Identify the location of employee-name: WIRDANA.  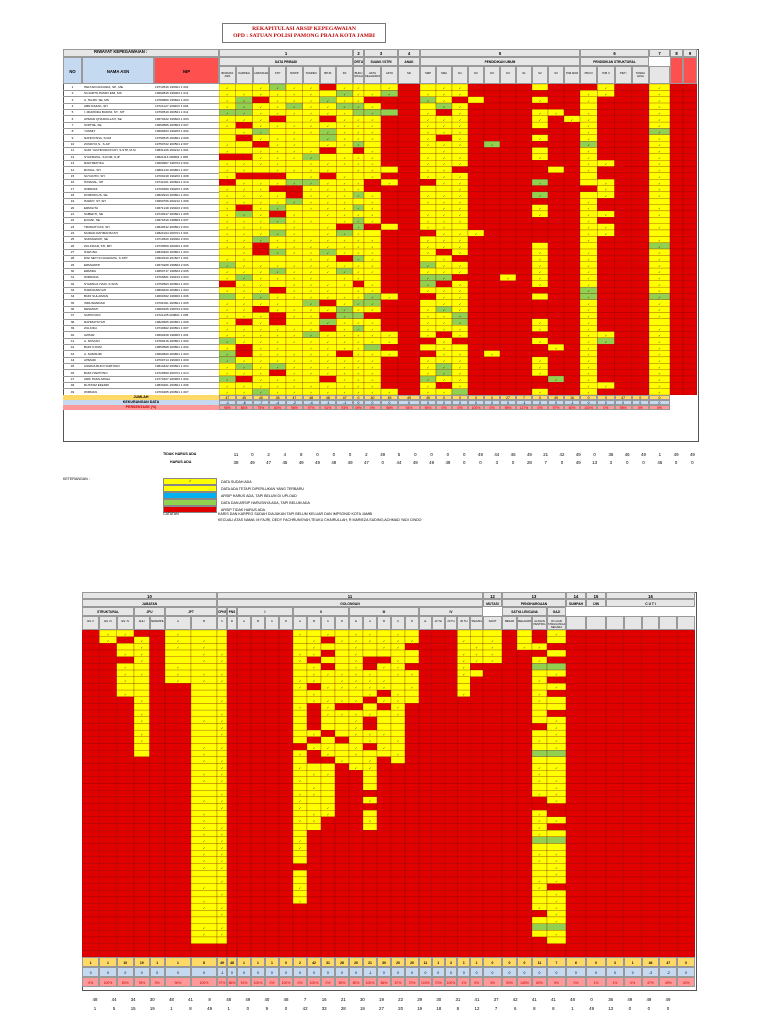
(91, 277).